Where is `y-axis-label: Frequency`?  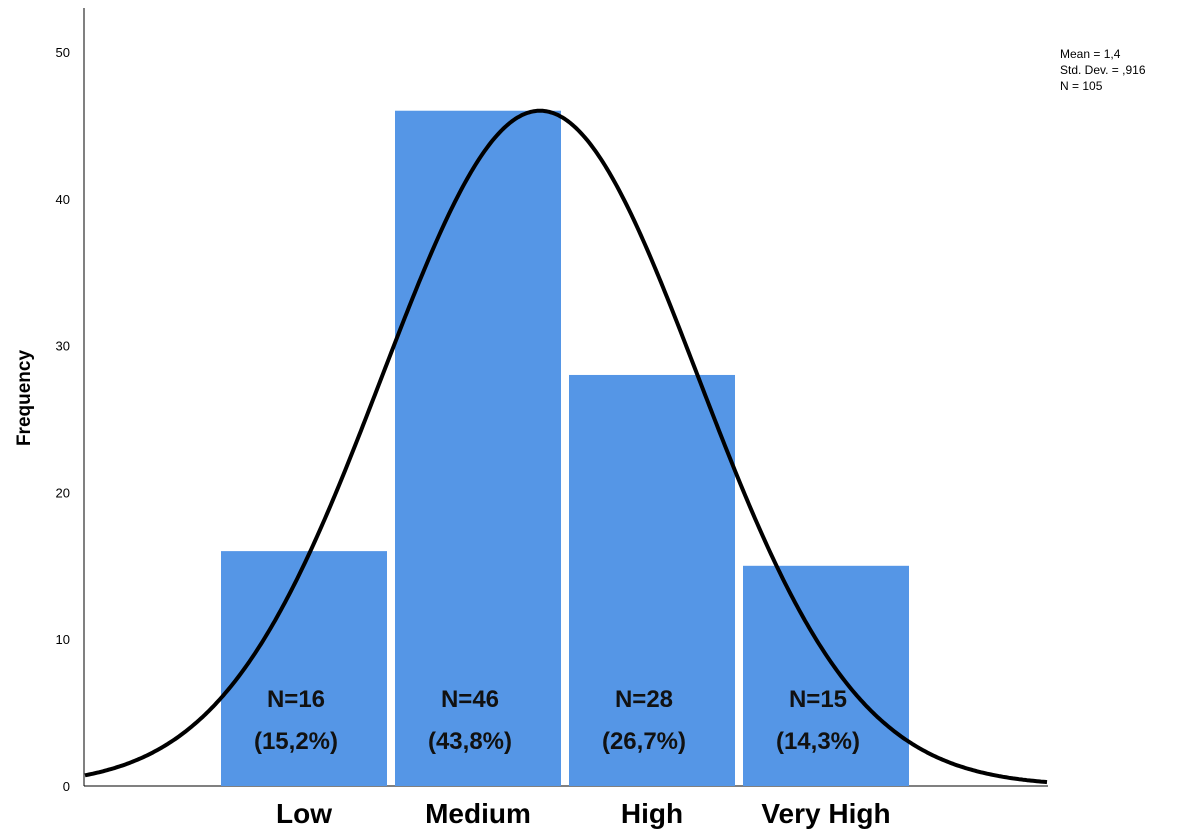
y-axis-label: Frequency is located at coordinates (24, 398).